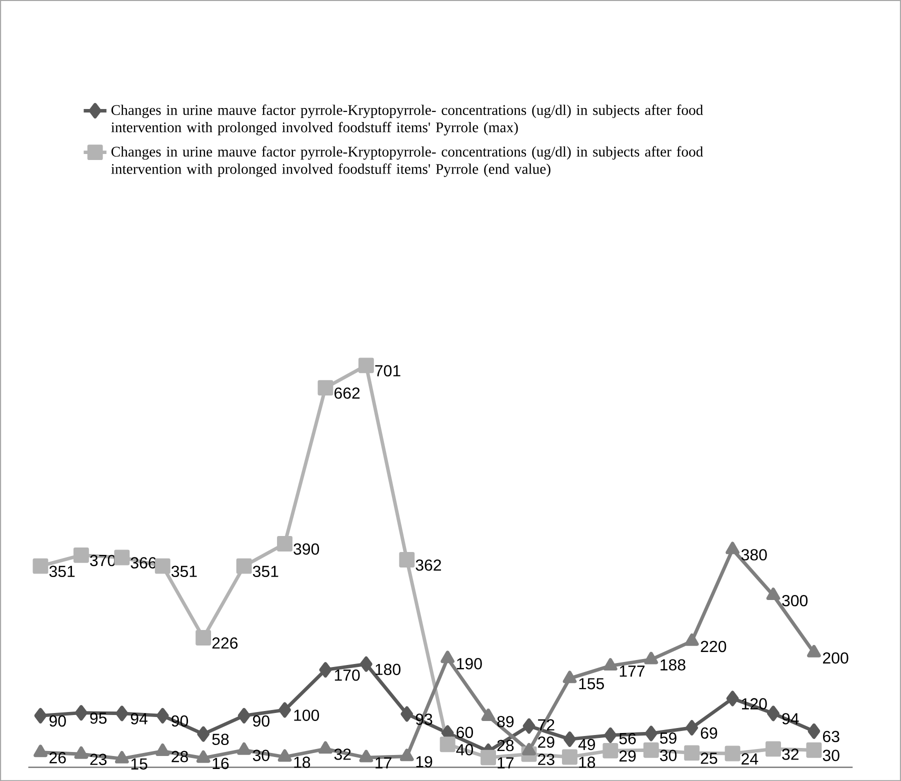 Image resolution: width=901 pixels, height=781 pixels. What do you see at coordinates (546, 724) in the screenshot?
I see `data-label: 72` at bounding box center [546, 724].